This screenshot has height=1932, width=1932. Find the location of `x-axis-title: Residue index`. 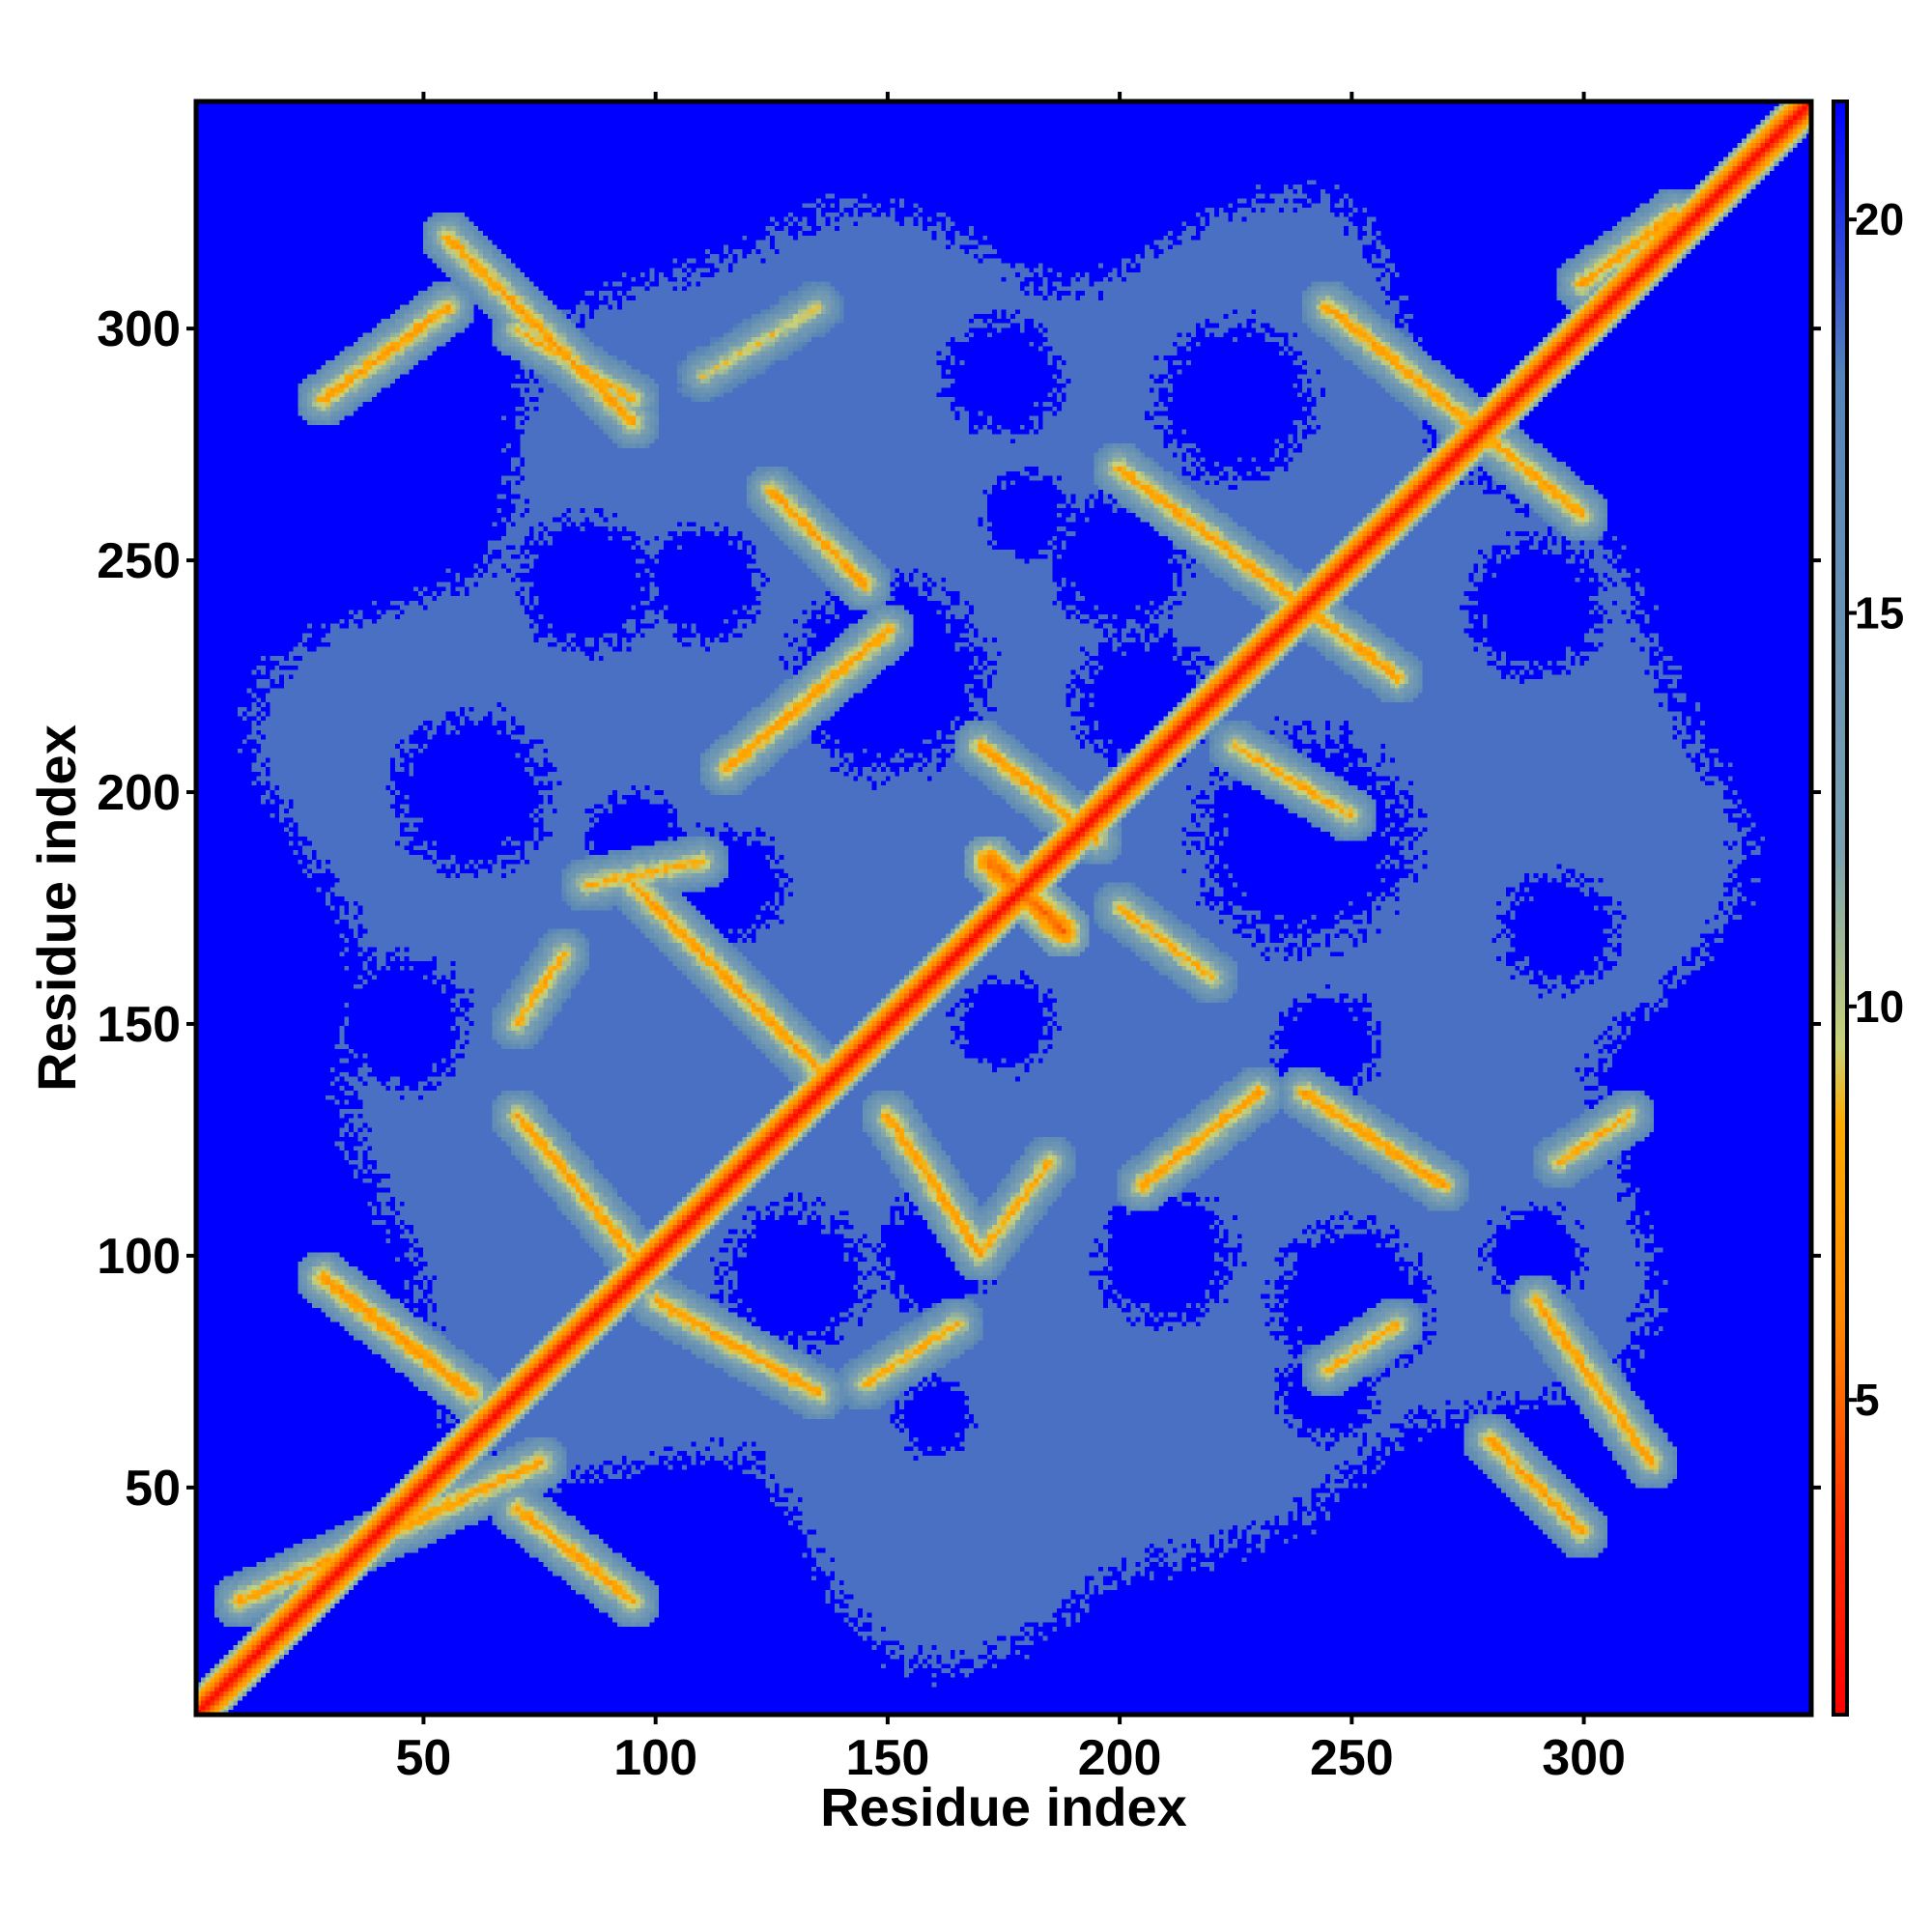

x-axis-title: Residue index is located at coordinates (1003, 1806).